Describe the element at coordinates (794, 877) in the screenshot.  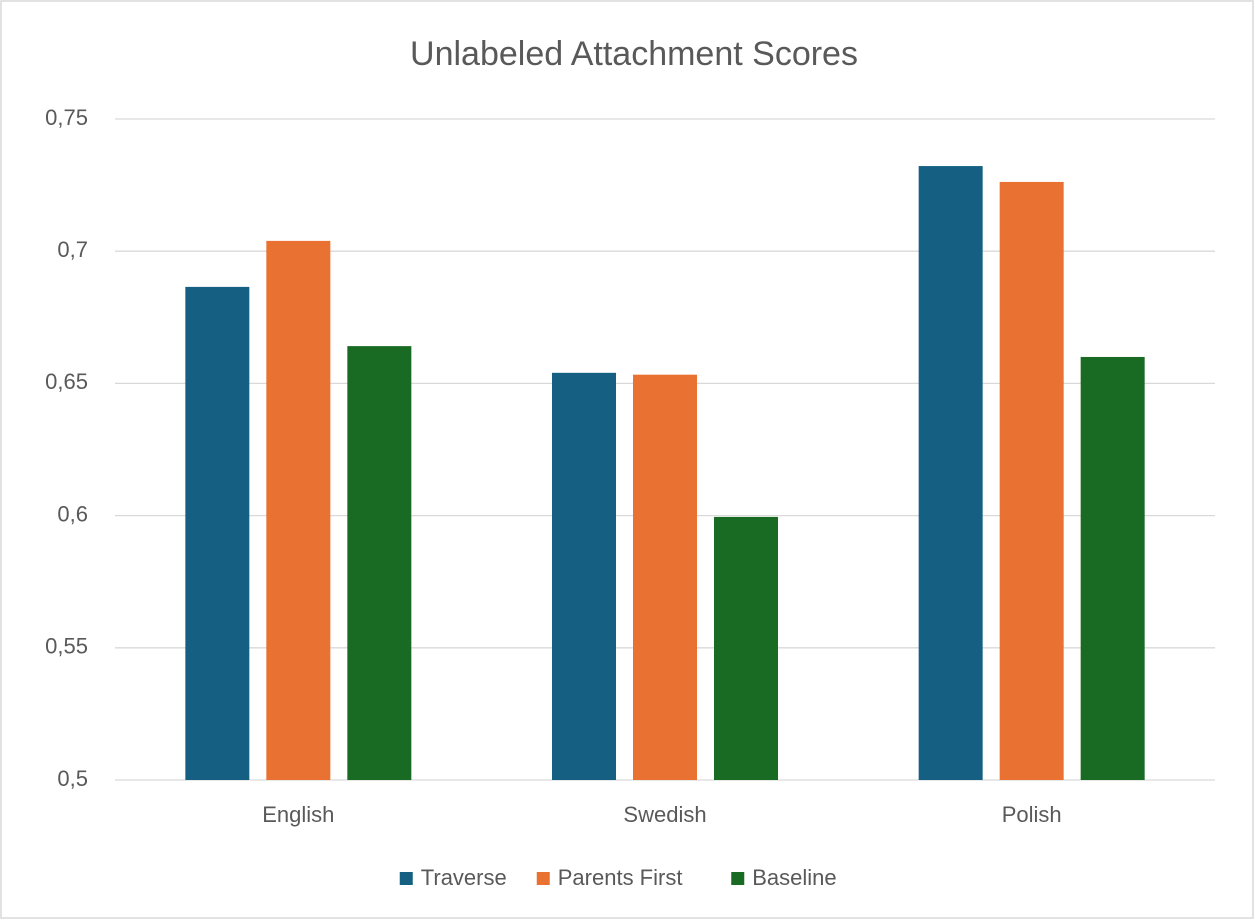
I see `legend-label: Baseline` at that location.